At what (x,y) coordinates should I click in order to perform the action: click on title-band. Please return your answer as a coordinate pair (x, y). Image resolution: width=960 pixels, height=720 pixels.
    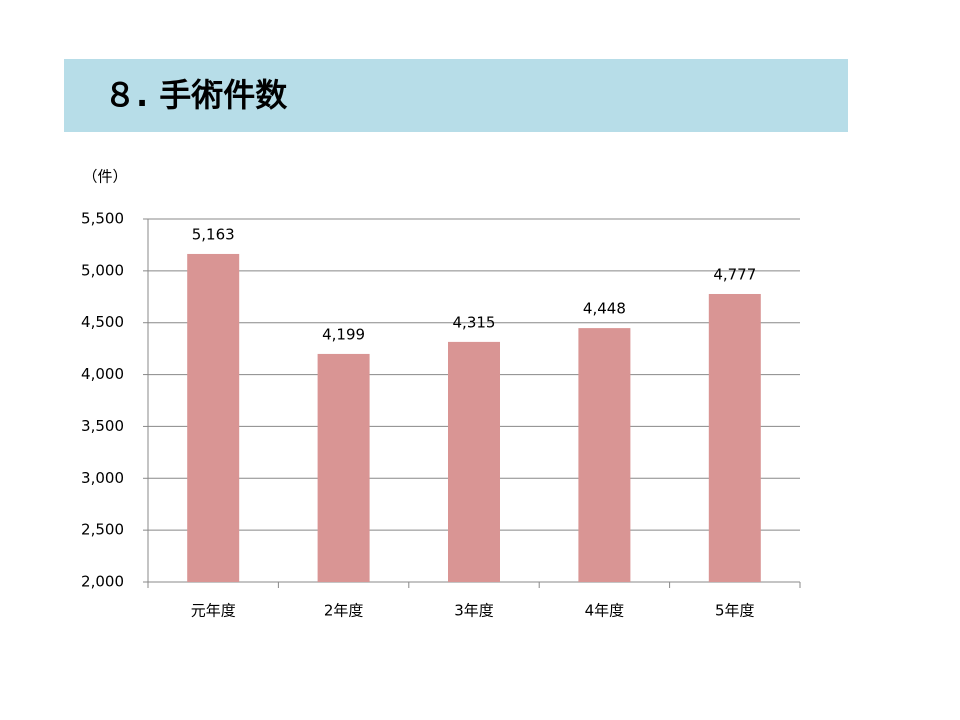
    Looking at the image, I should click on (456, 95).